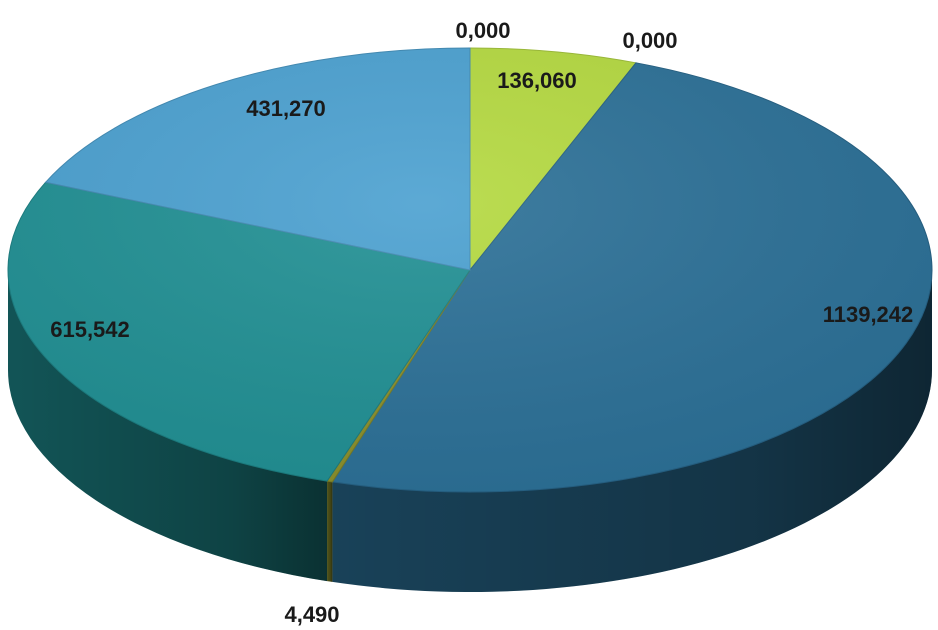  What do you see at coordinates (90, 329) in the screenshot?
I see `slice-value-label-5: 615,542` at bounding box center [90, 329].